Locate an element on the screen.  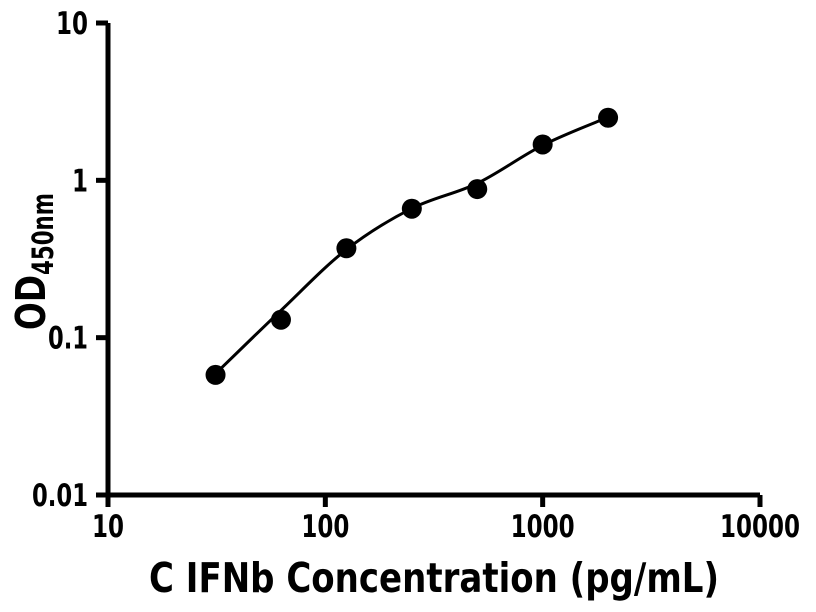
y-tick-label: 10 is located at coordinates (72, 24).